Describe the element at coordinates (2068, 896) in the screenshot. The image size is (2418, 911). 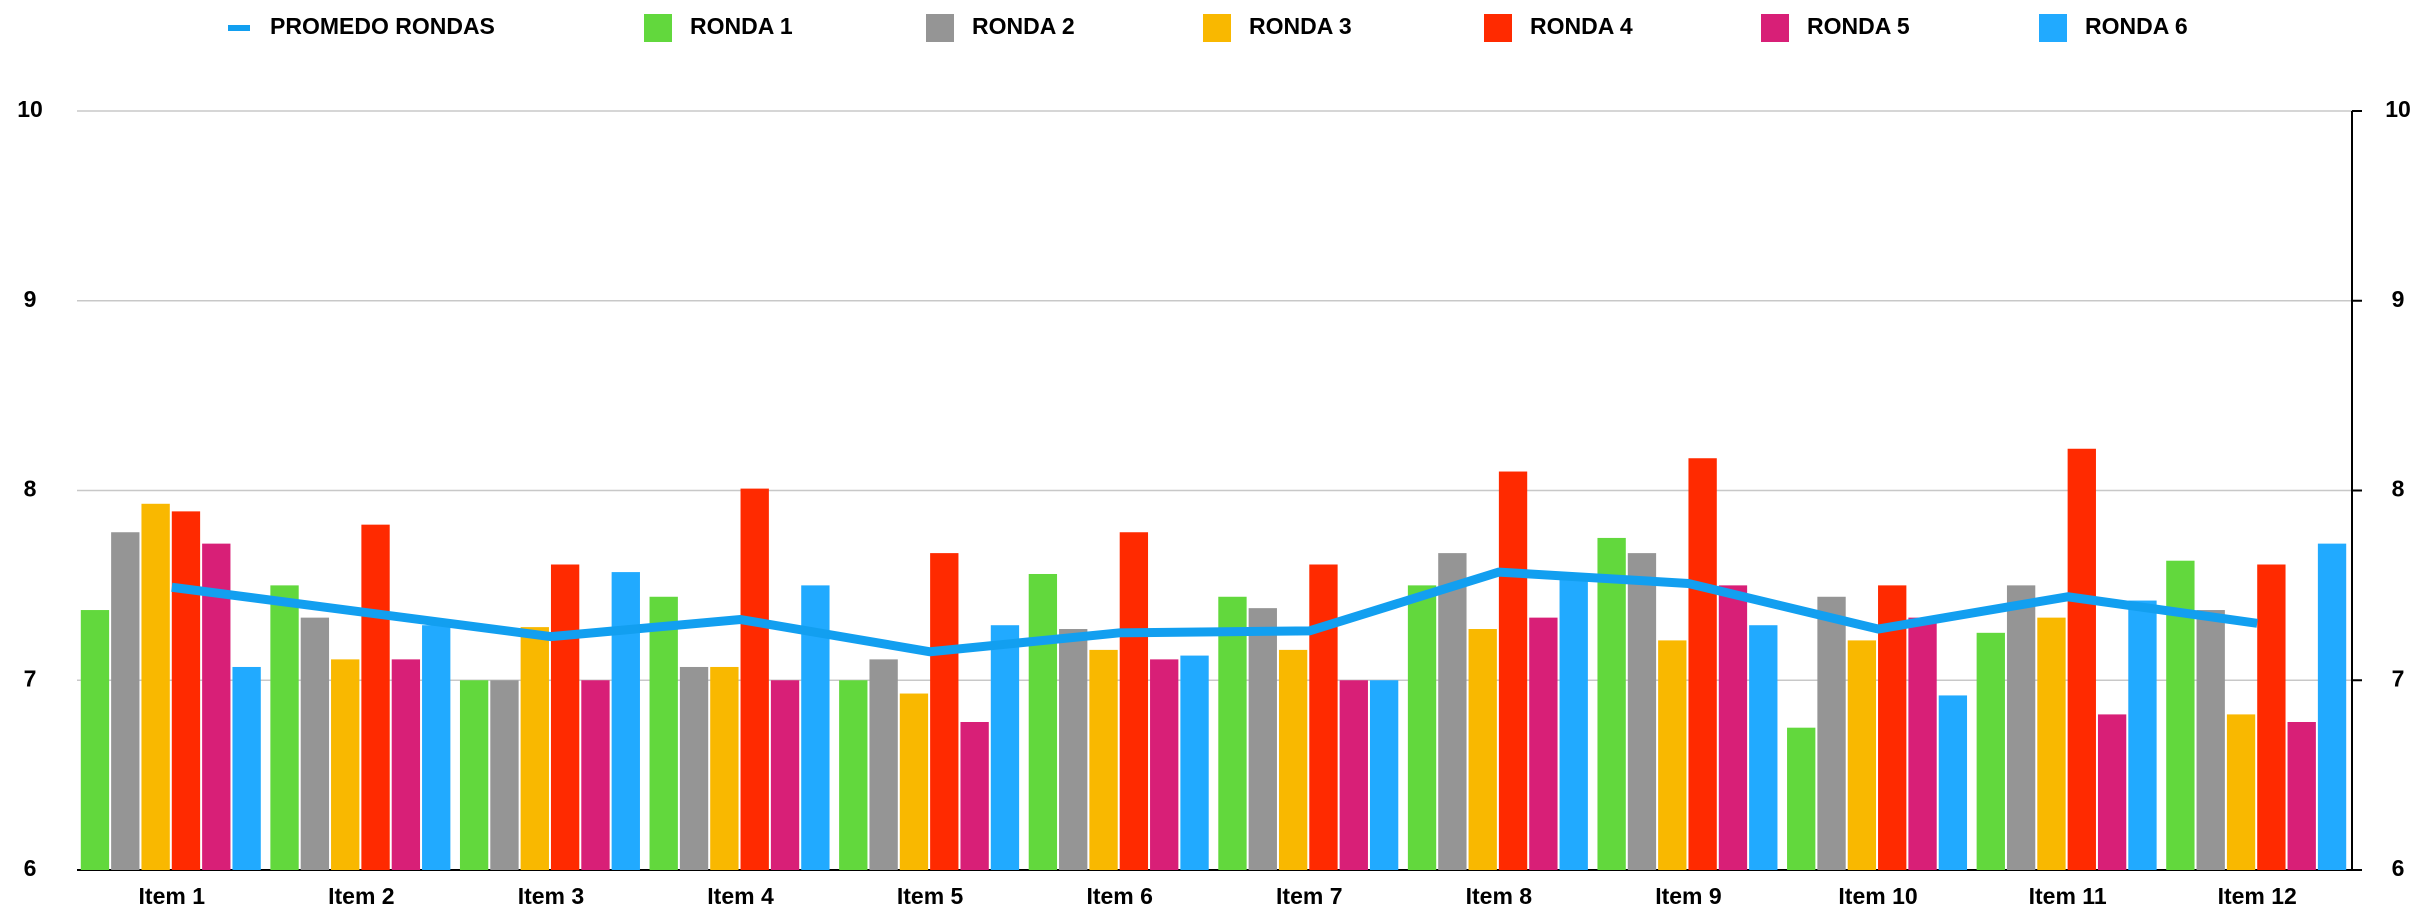
I see `x-tick-label: Item 11` at that location.